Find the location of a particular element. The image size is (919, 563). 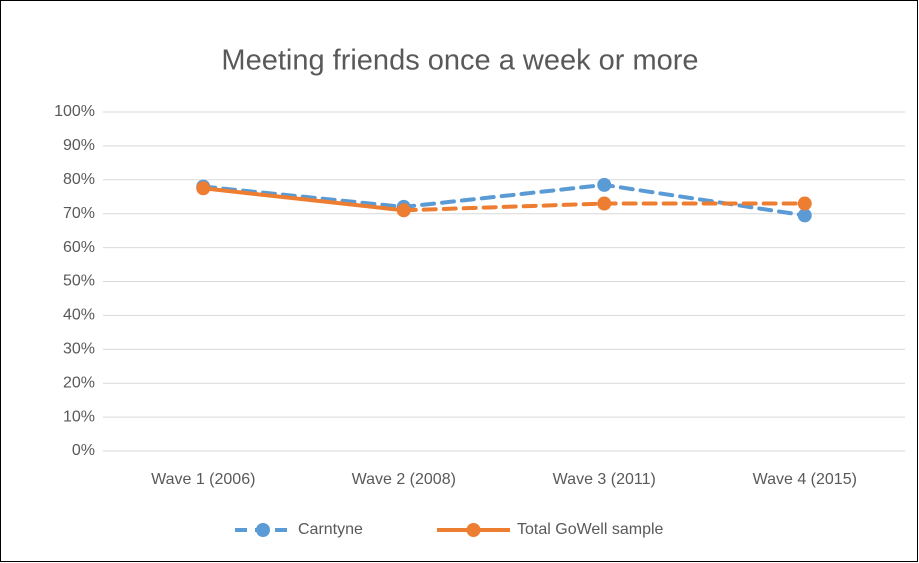

legend-label: Carntyne is located at coordinates (330, 529).